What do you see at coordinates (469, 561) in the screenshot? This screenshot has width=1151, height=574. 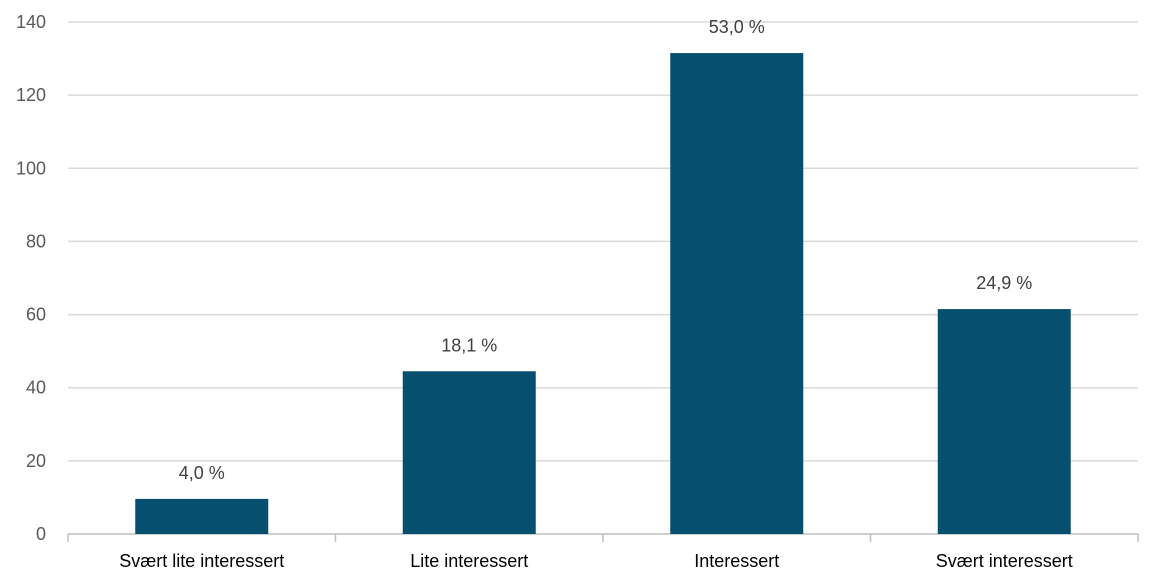 I see `category-label: Lite interessert` at bounding box center [469, 561].